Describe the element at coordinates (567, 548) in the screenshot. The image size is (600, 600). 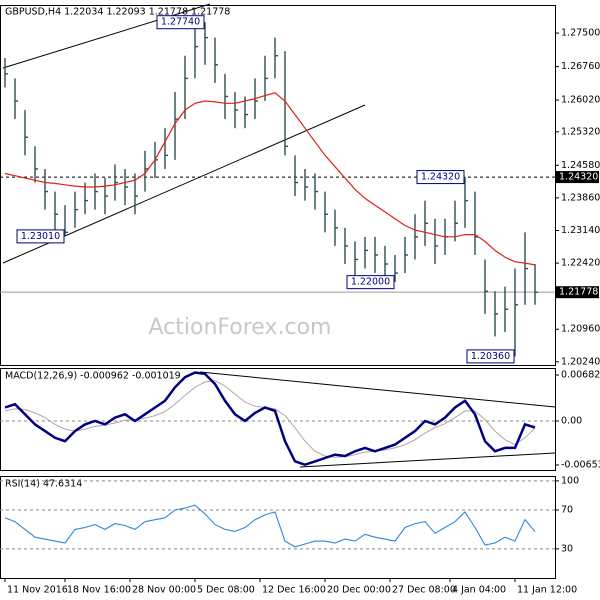
I see `y-tick-label: 30` at that location.